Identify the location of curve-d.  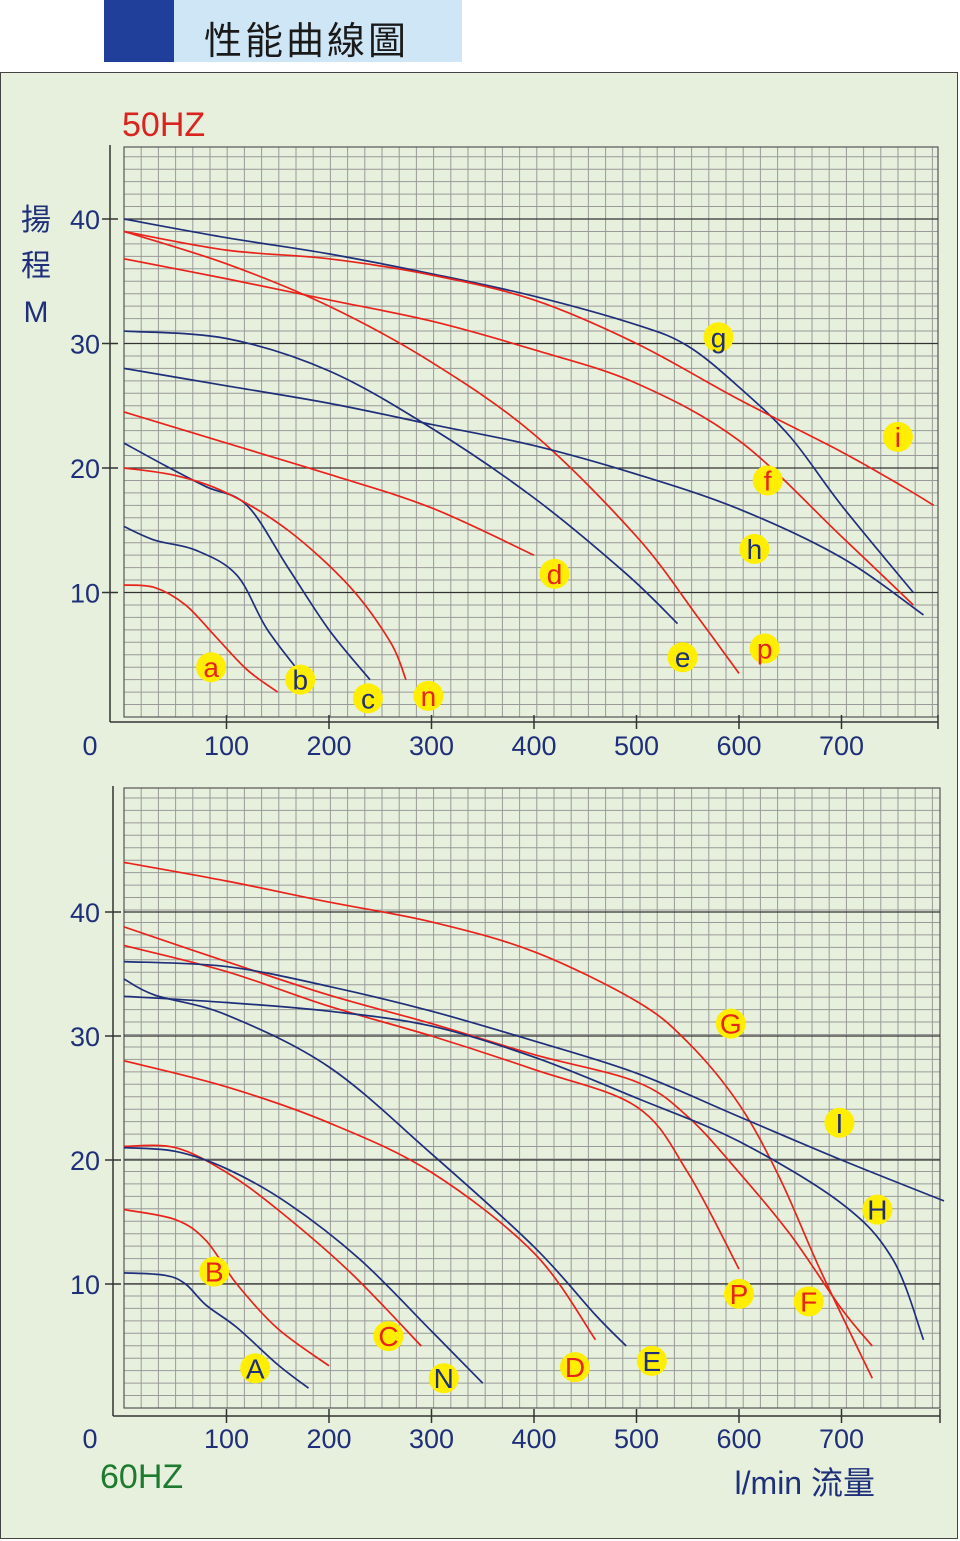
(329, 483).